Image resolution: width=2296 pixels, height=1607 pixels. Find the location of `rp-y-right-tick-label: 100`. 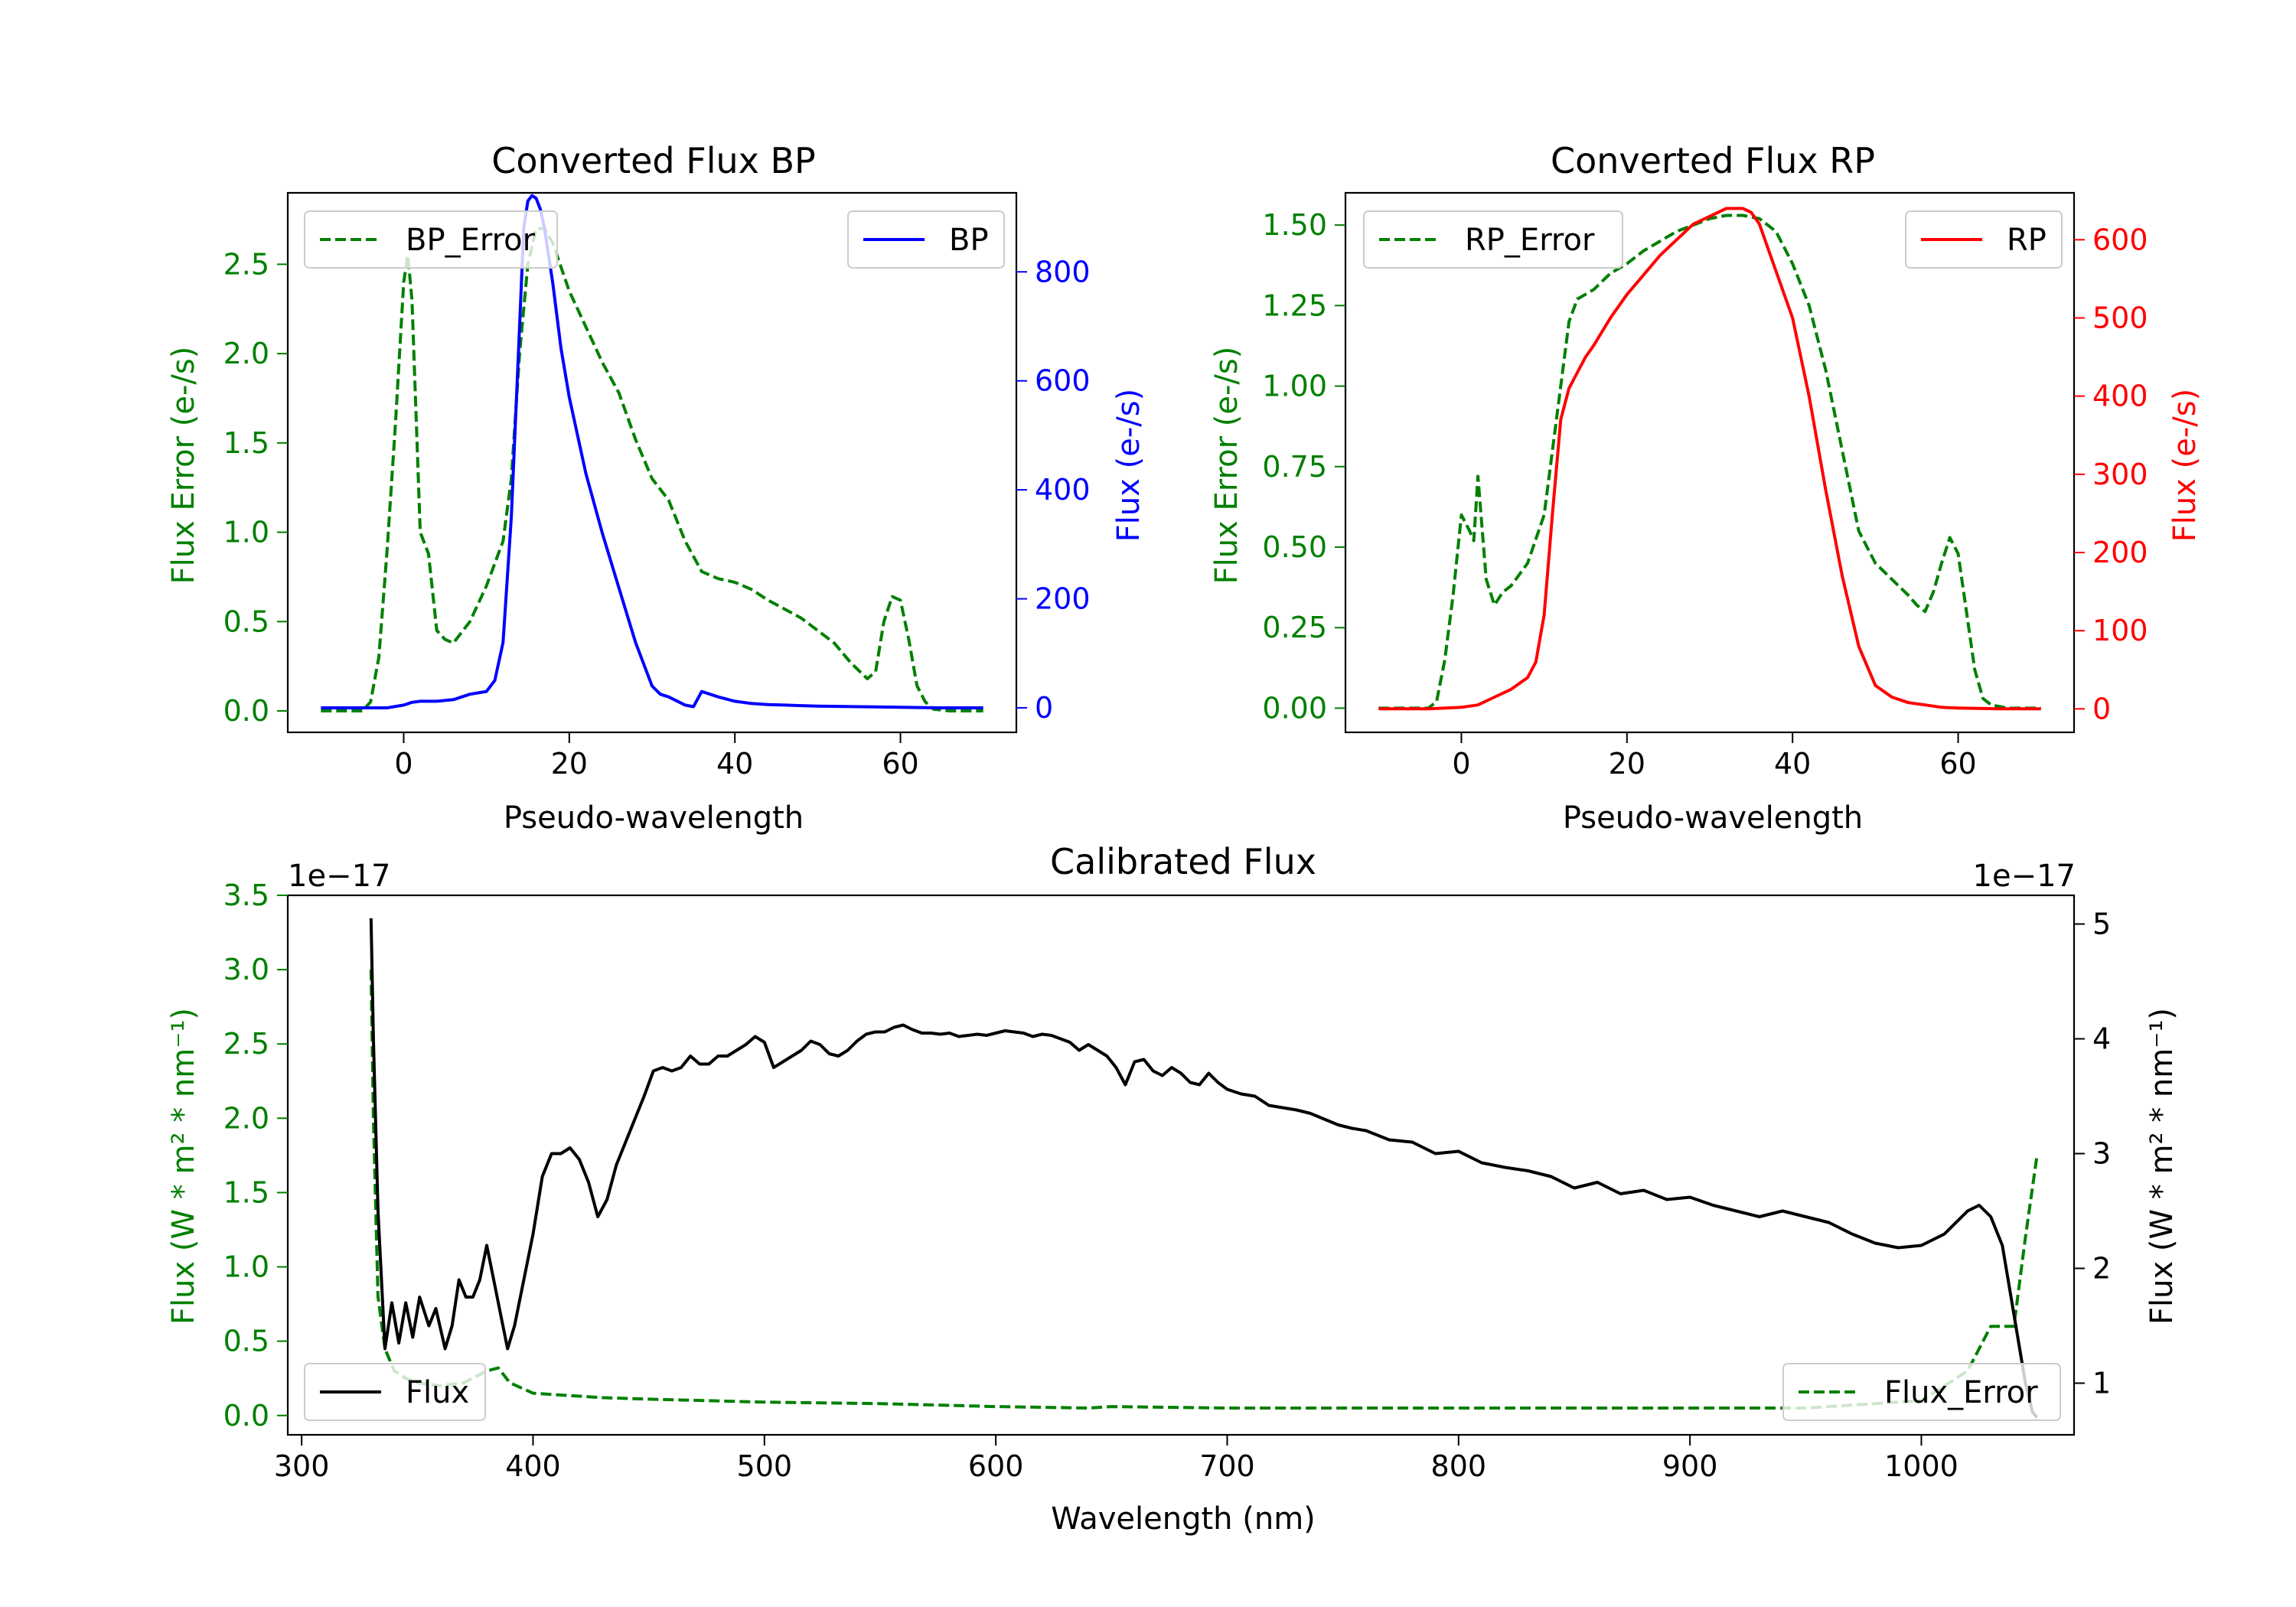

rp-y-right-tick-label: 100 is located at coordinates (2120, 630).